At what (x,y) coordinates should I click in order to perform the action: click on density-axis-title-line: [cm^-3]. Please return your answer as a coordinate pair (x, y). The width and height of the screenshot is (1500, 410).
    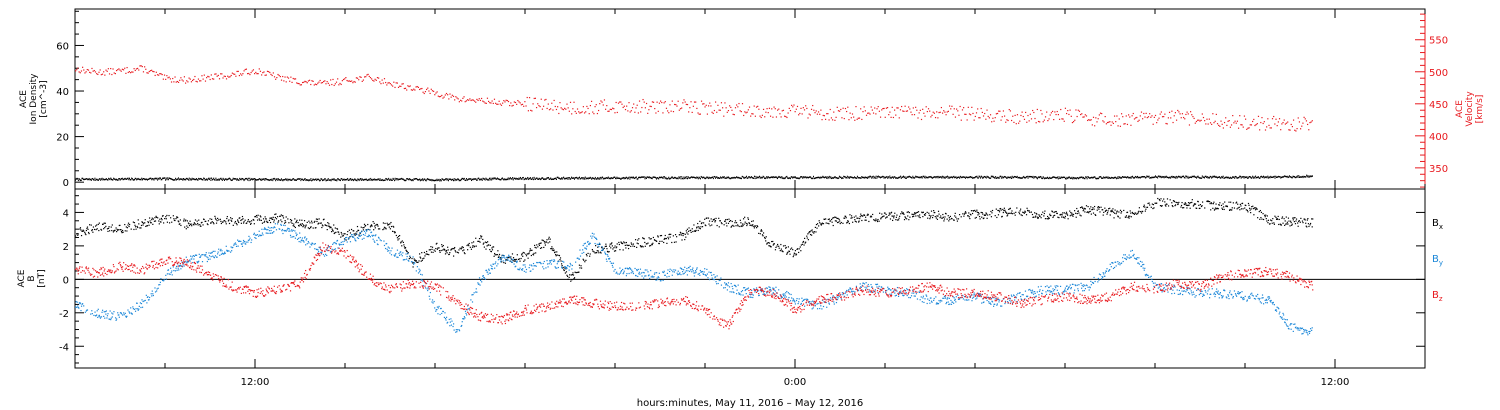
    Looking at the image, I should click on (44, 98).